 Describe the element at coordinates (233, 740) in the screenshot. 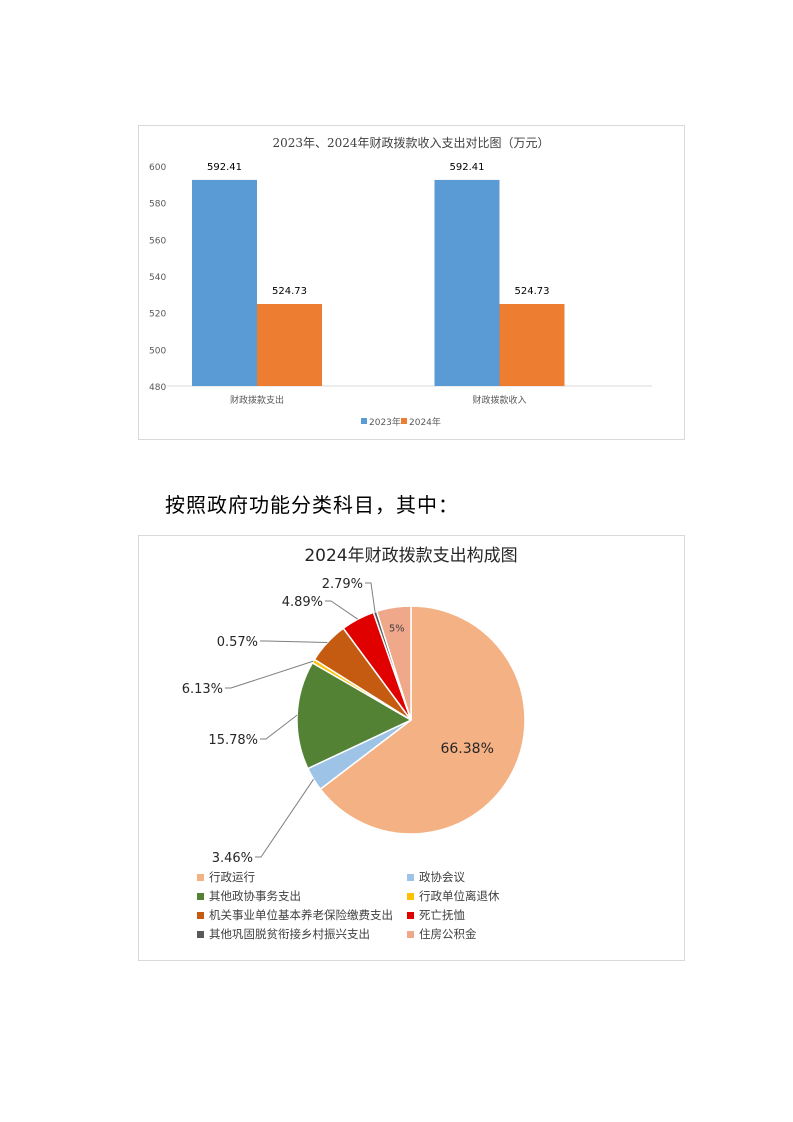

I see `slice-label: 15.78%` at that location.